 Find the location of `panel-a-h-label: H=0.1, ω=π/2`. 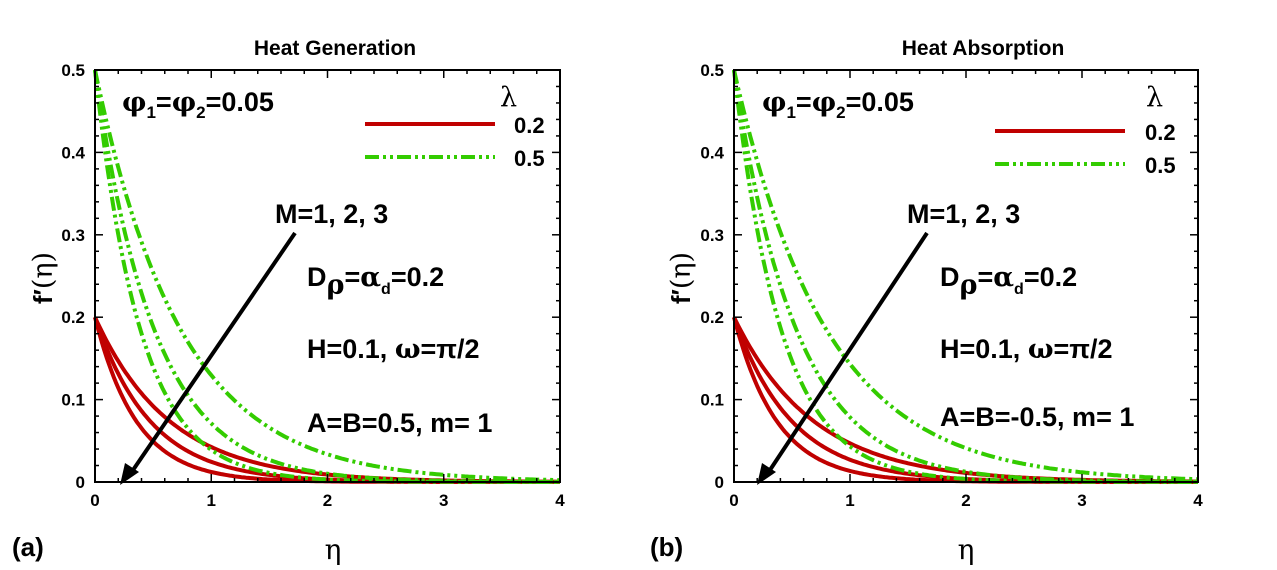

panel-a-h-label: H=0.1, ω=π/2 is located at coordinates (393, 349).